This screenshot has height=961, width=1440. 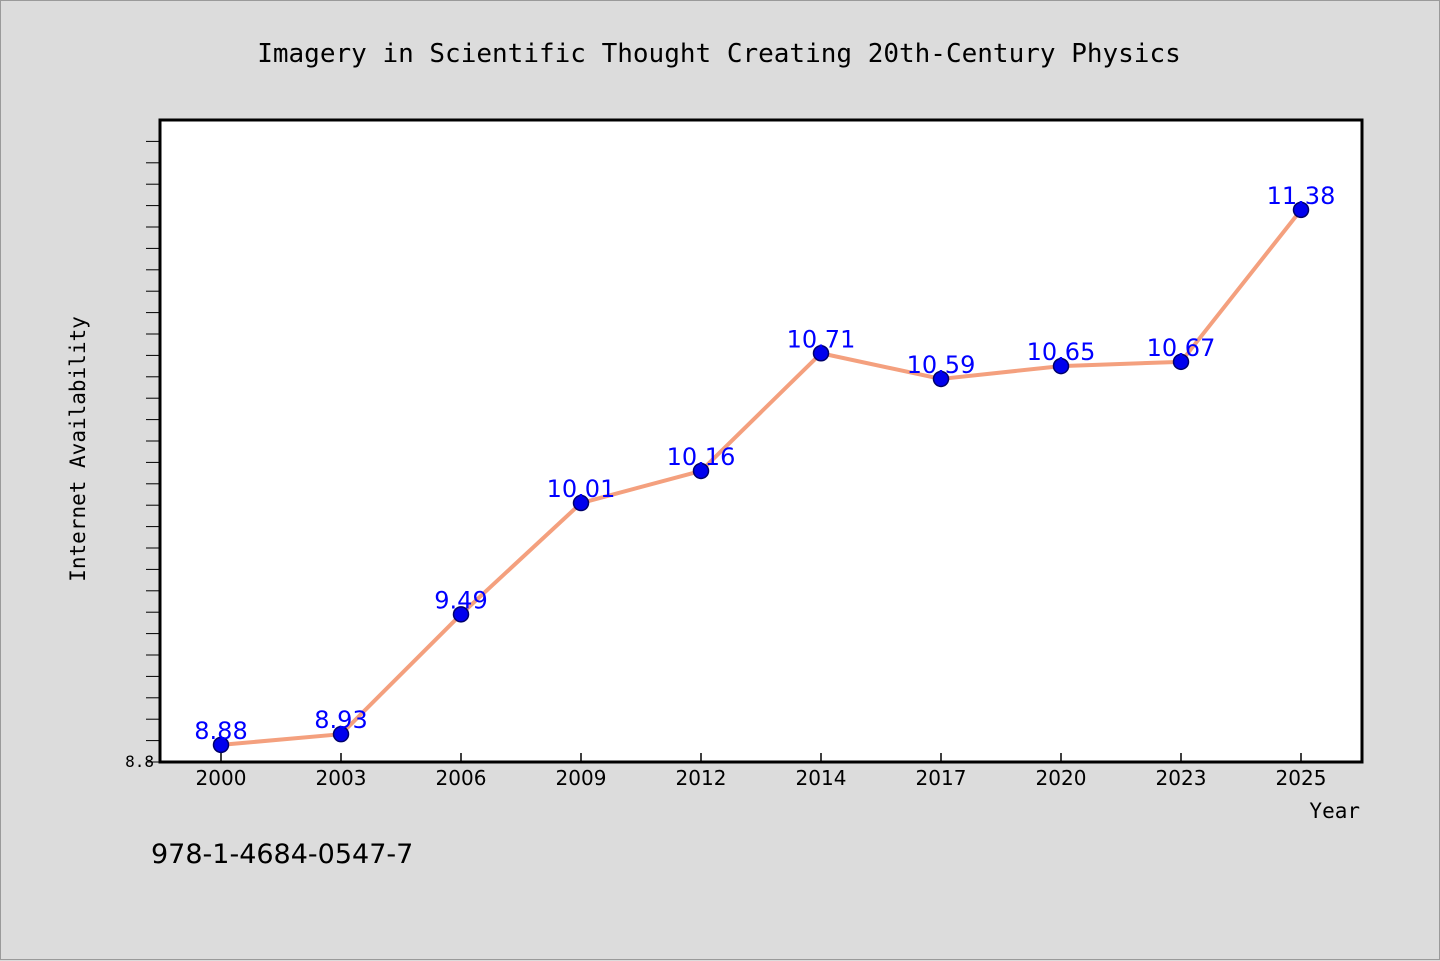 I want to click on x-tick-label: 2006, so click(x=461, y=778).